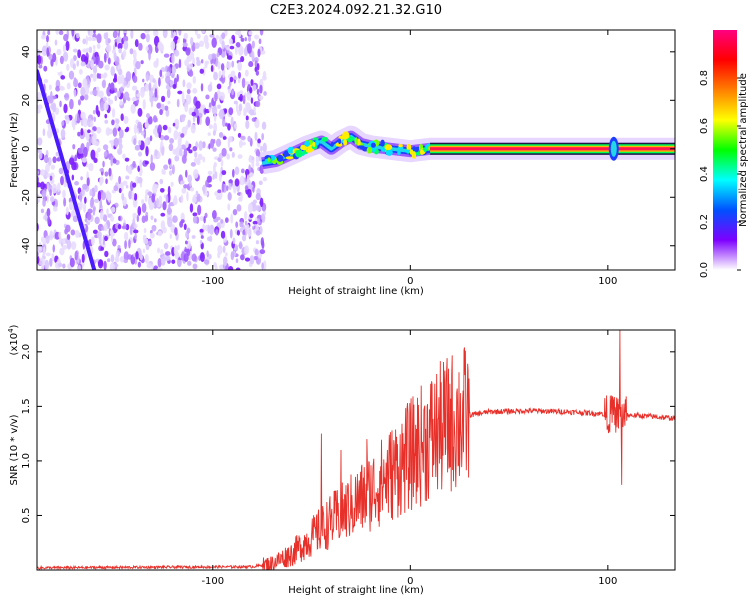 The height and width of the screenshot is (600, 750). I want to click on snr-multiplier-base: (x10, so click(14, 344).